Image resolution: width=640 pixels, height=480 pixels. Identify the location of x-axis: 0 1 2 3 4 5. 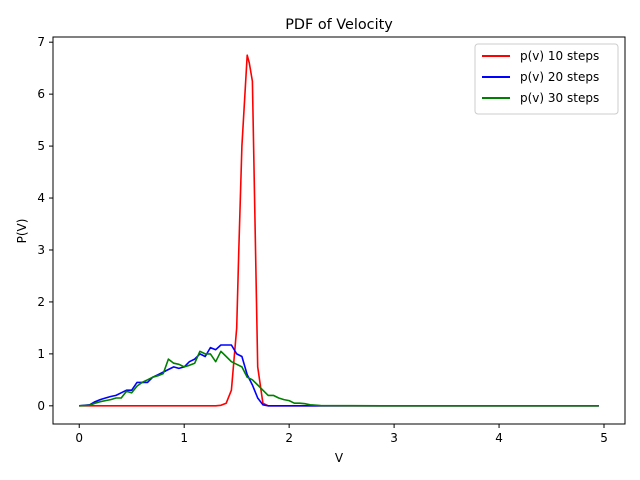
(341, 434).